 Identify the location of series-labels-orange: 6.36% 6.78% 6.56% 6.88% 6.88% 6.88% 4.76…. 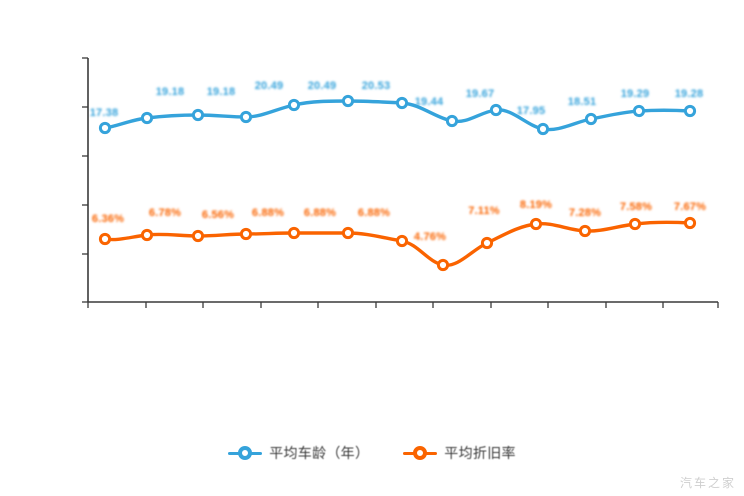
(399, 221).